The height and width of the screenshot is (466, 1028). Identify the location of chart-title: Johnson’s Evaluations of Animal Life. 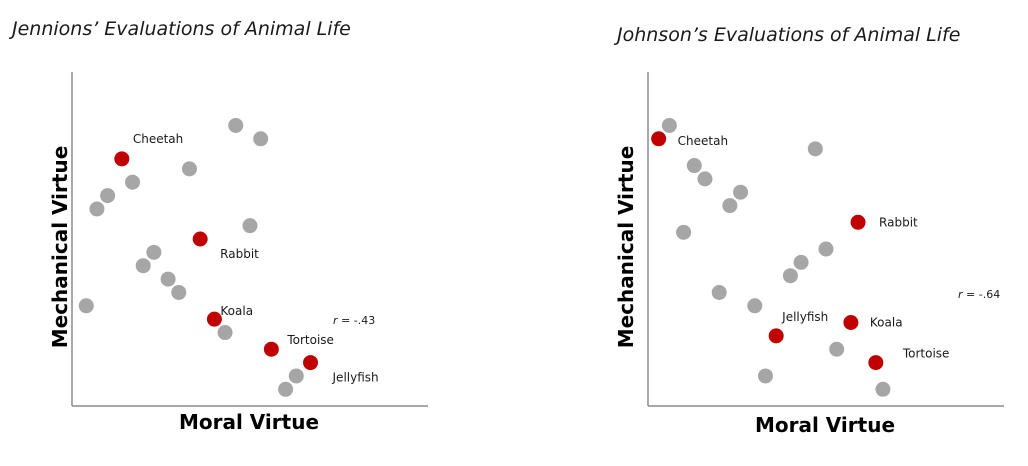
(789, 35).